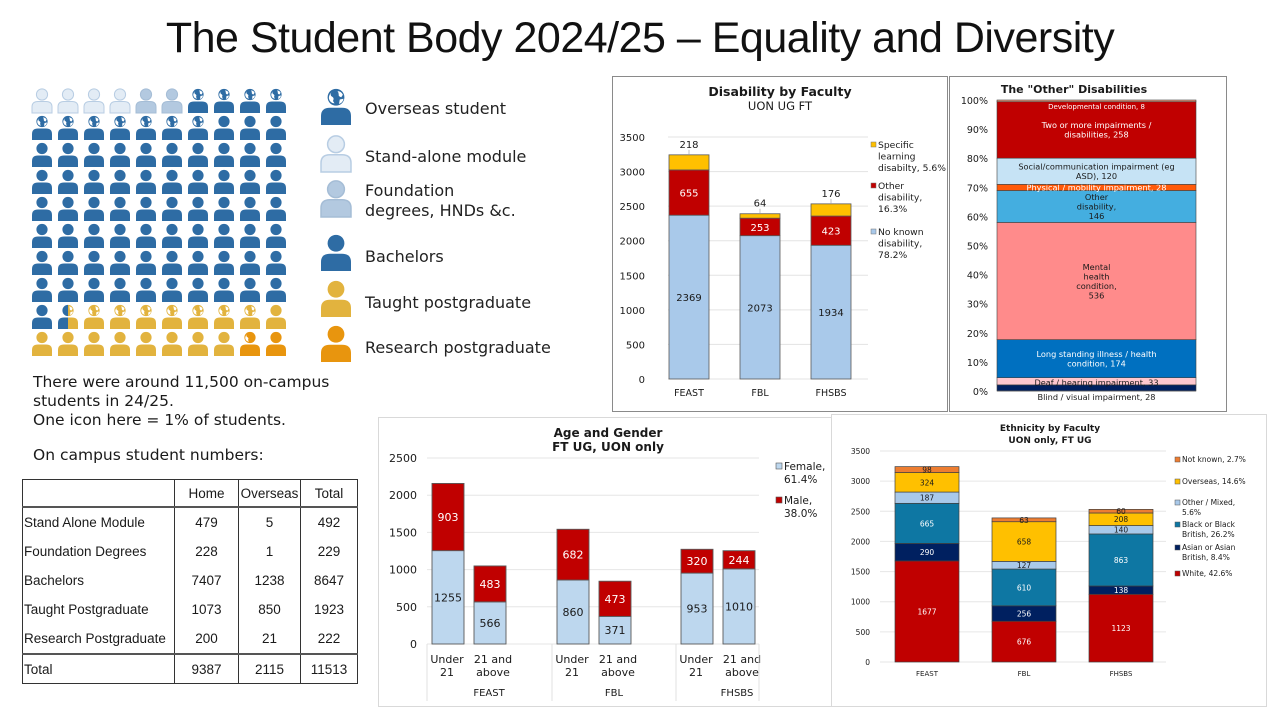  Describe the element at coordinates (269, 580) in the screenshot. I see `table-cell: 1238` at that location.